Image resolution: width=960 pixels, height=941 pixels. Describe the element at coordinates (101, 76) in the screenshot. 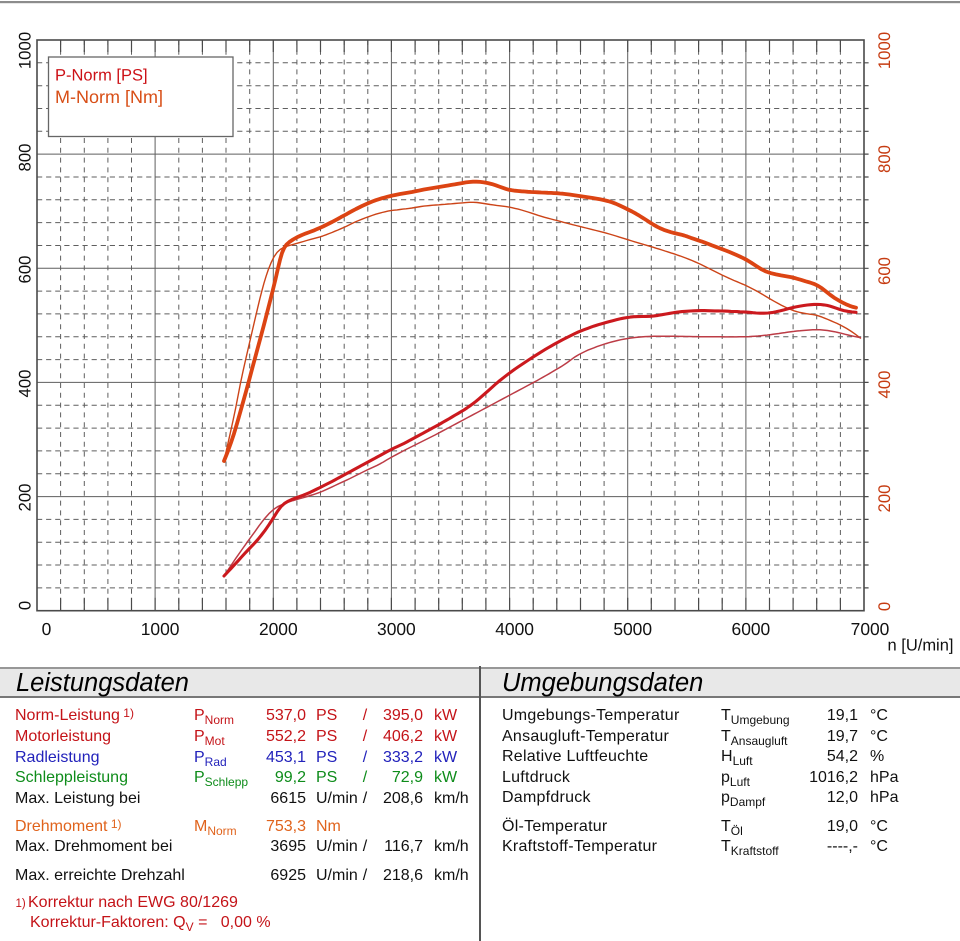

I see `svg-text: P-Norm [PS]` at that location.